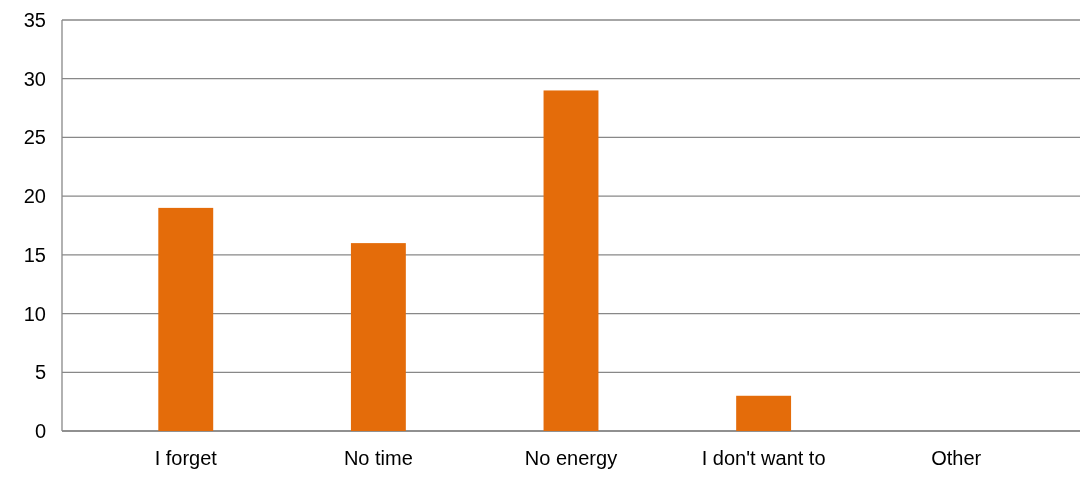 The width and height of the screenshot is (1080, 479). What do you see at coordinates (34, 20) in the screenshot?
I see `y-tick-label: 35` at bounding box center [34, 20].